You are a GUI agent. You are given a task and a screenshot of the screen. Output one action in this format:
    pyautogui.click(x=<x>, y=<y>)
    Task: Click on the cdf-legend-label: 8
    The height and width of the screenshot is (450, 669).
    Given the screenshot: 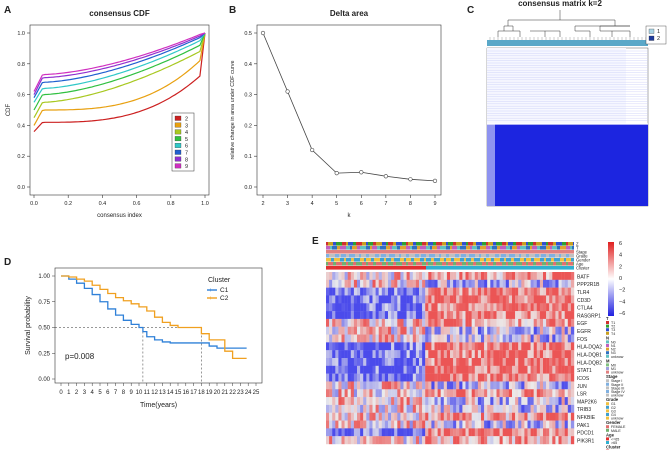 What is the action you would take?
    pyautogui.click(x=186, y=160)
    